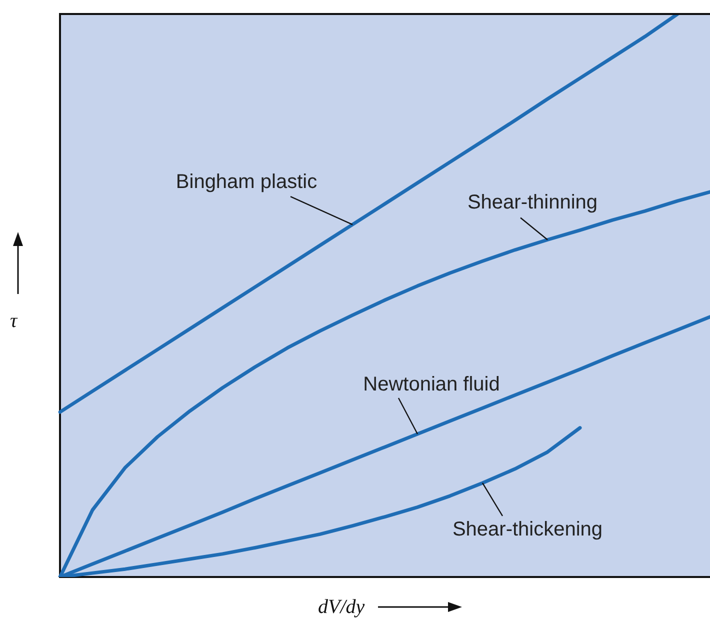 Image resolution: width=710 pixels, height=632 pixels. What do you see at coordinates (532, 202) in the screenshot?
I see `series-label: Shear-thinning` at bounding box center [532, 202].